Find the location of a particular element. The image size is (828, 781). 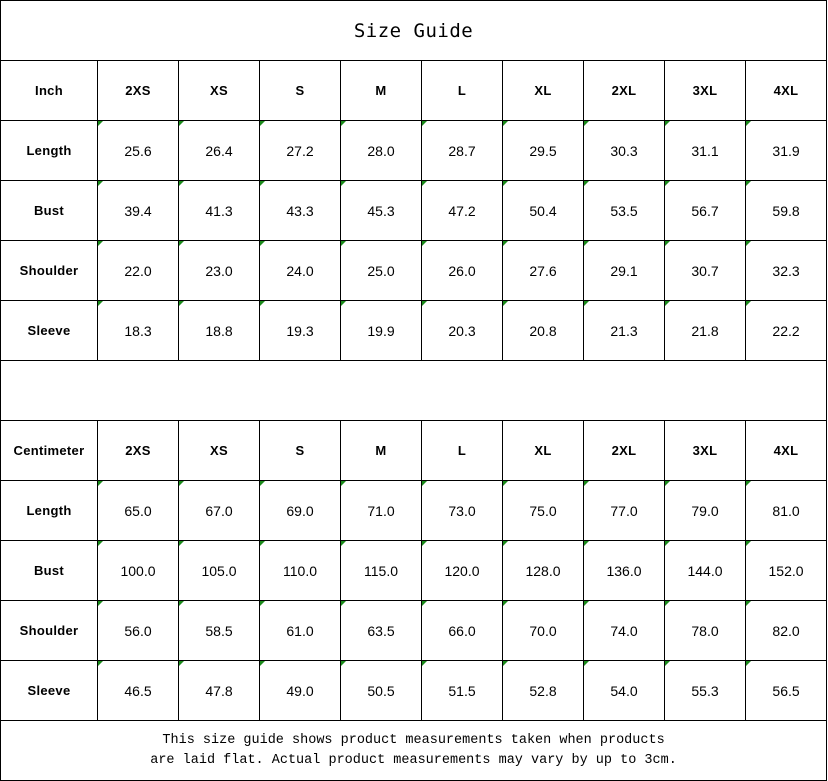

spacer-row is located at coordinates (414, 390).